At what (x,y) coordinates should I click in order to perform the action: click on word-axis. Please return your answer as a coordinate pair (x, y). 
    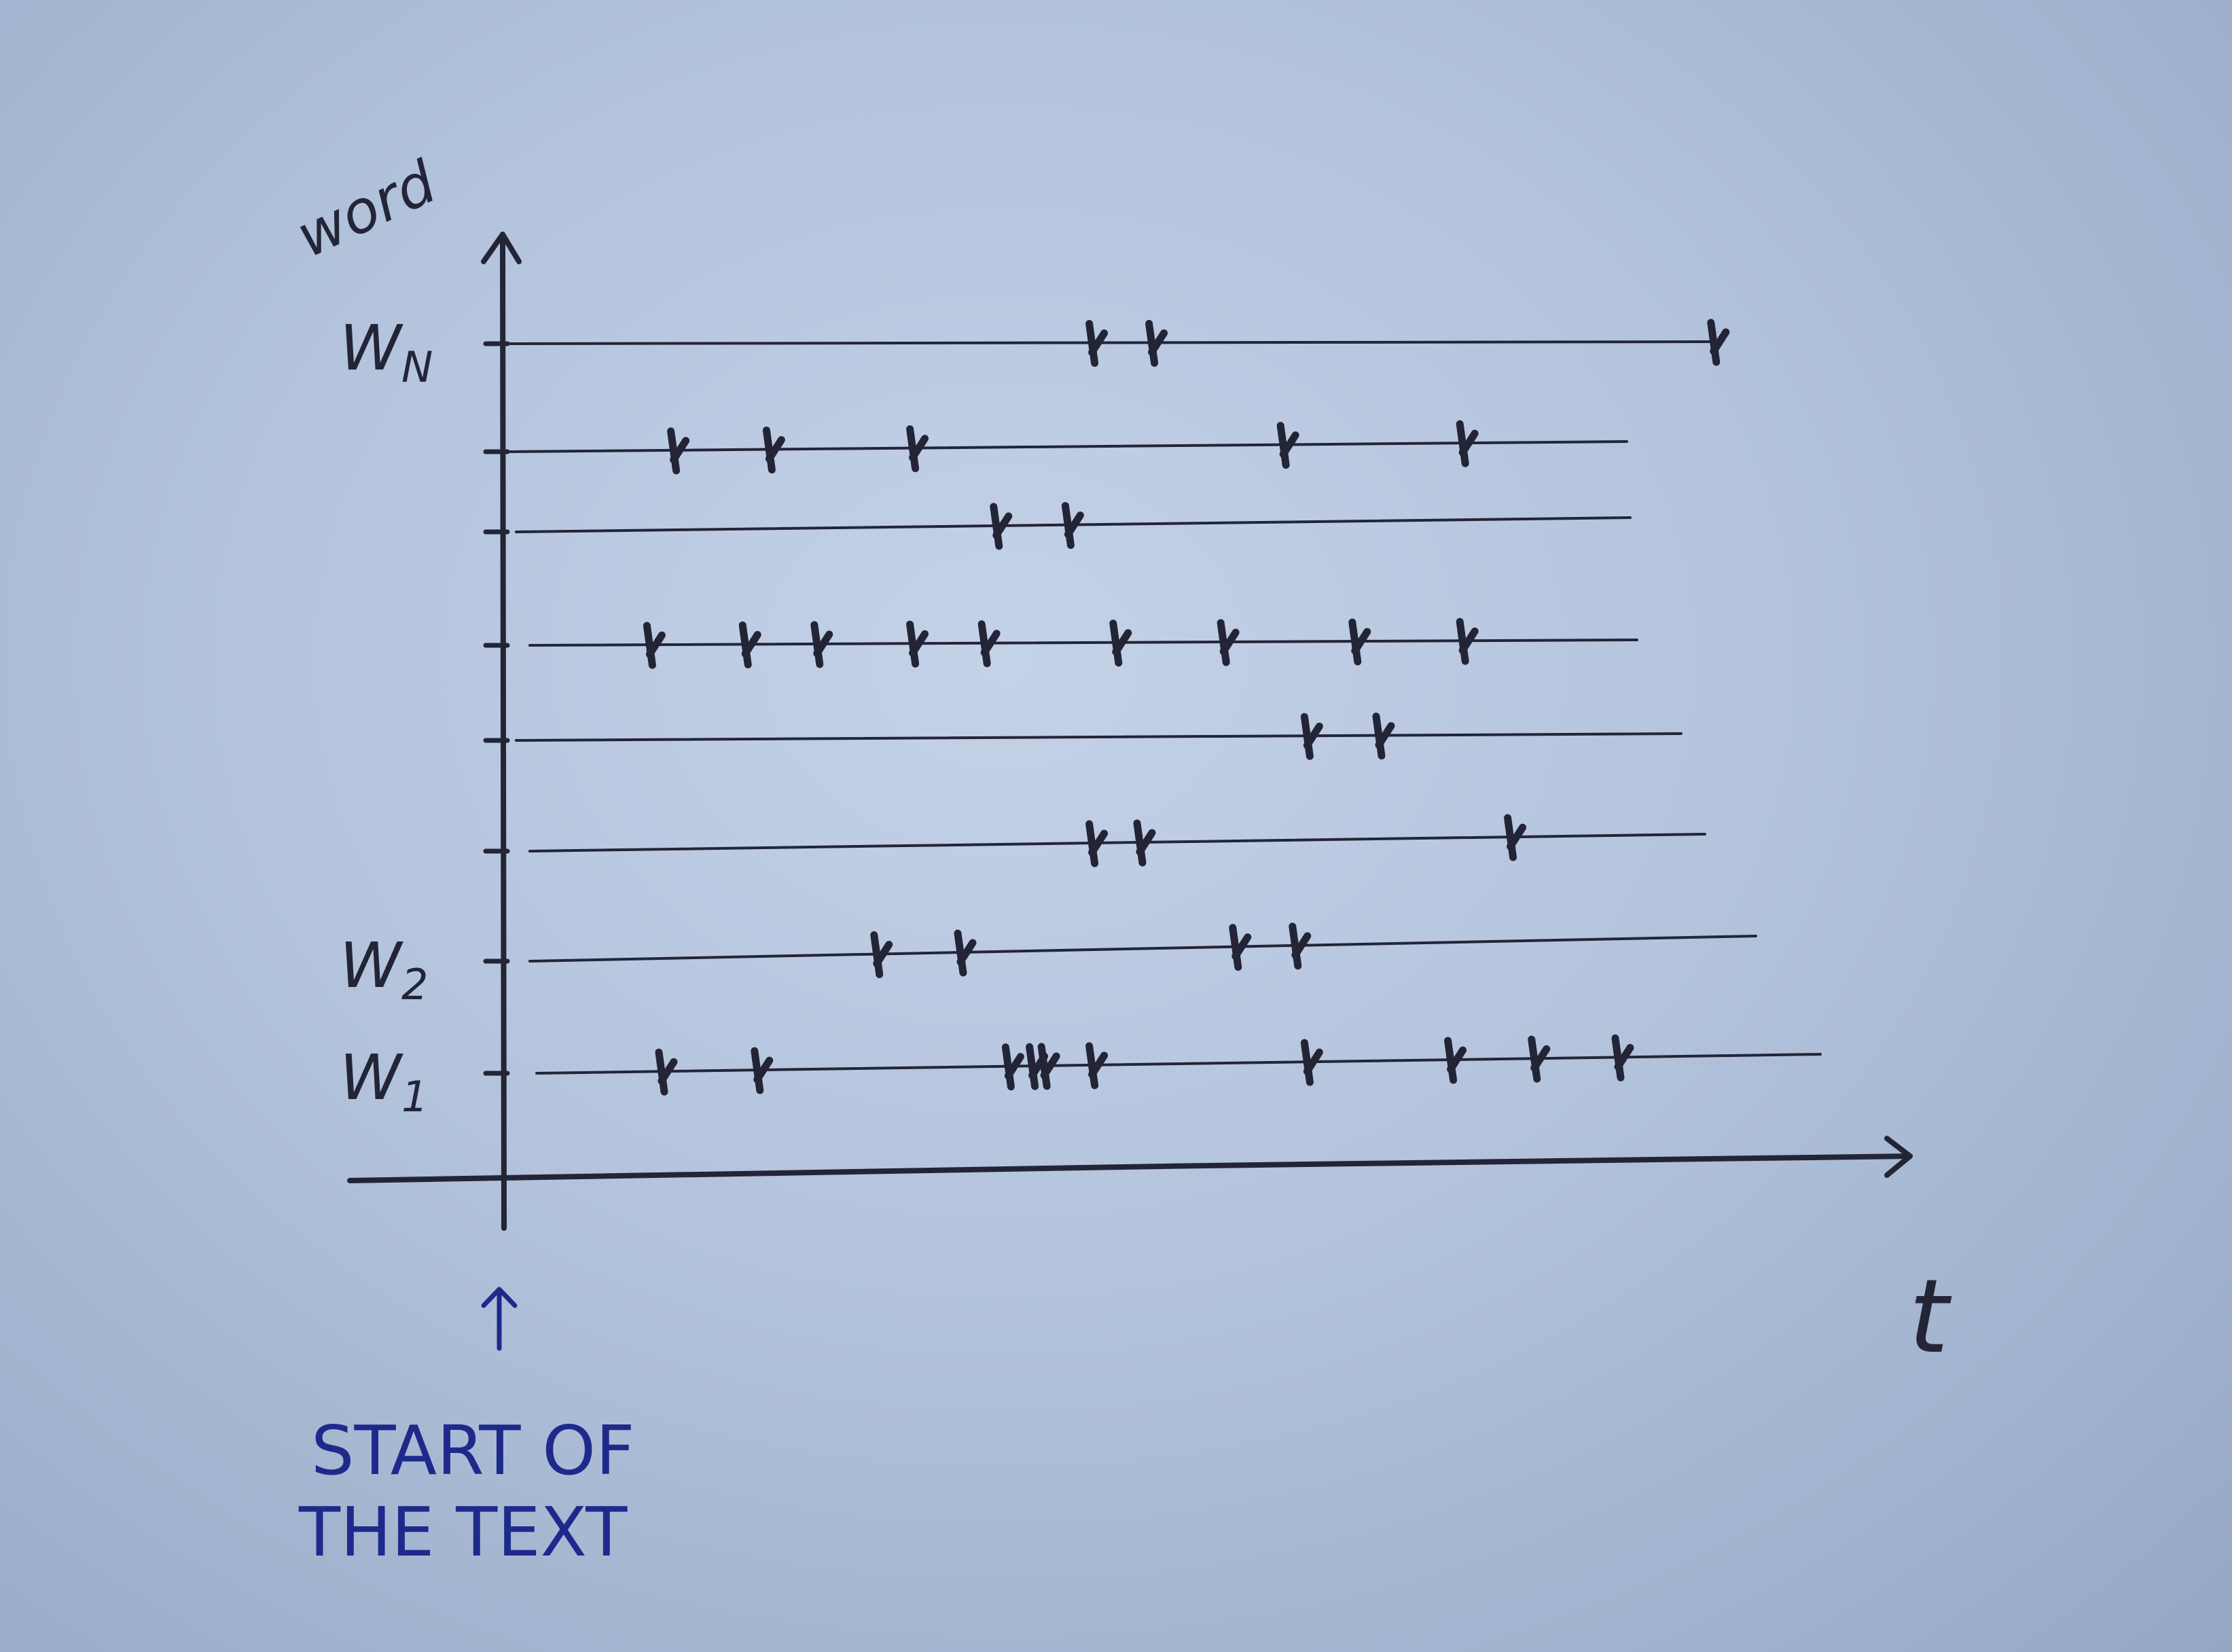
    Looking at the image, I should click on (503, 731).